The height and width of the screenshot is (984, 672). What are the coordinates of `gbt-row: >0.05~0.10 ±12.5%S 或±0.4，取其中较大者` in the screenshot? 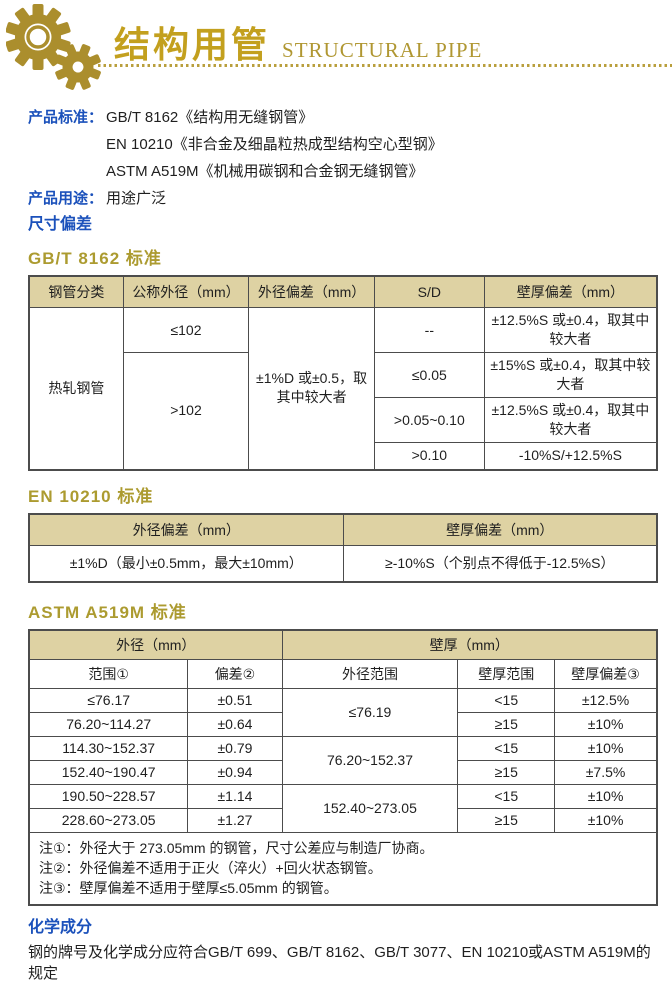 It's located at (343, 420).